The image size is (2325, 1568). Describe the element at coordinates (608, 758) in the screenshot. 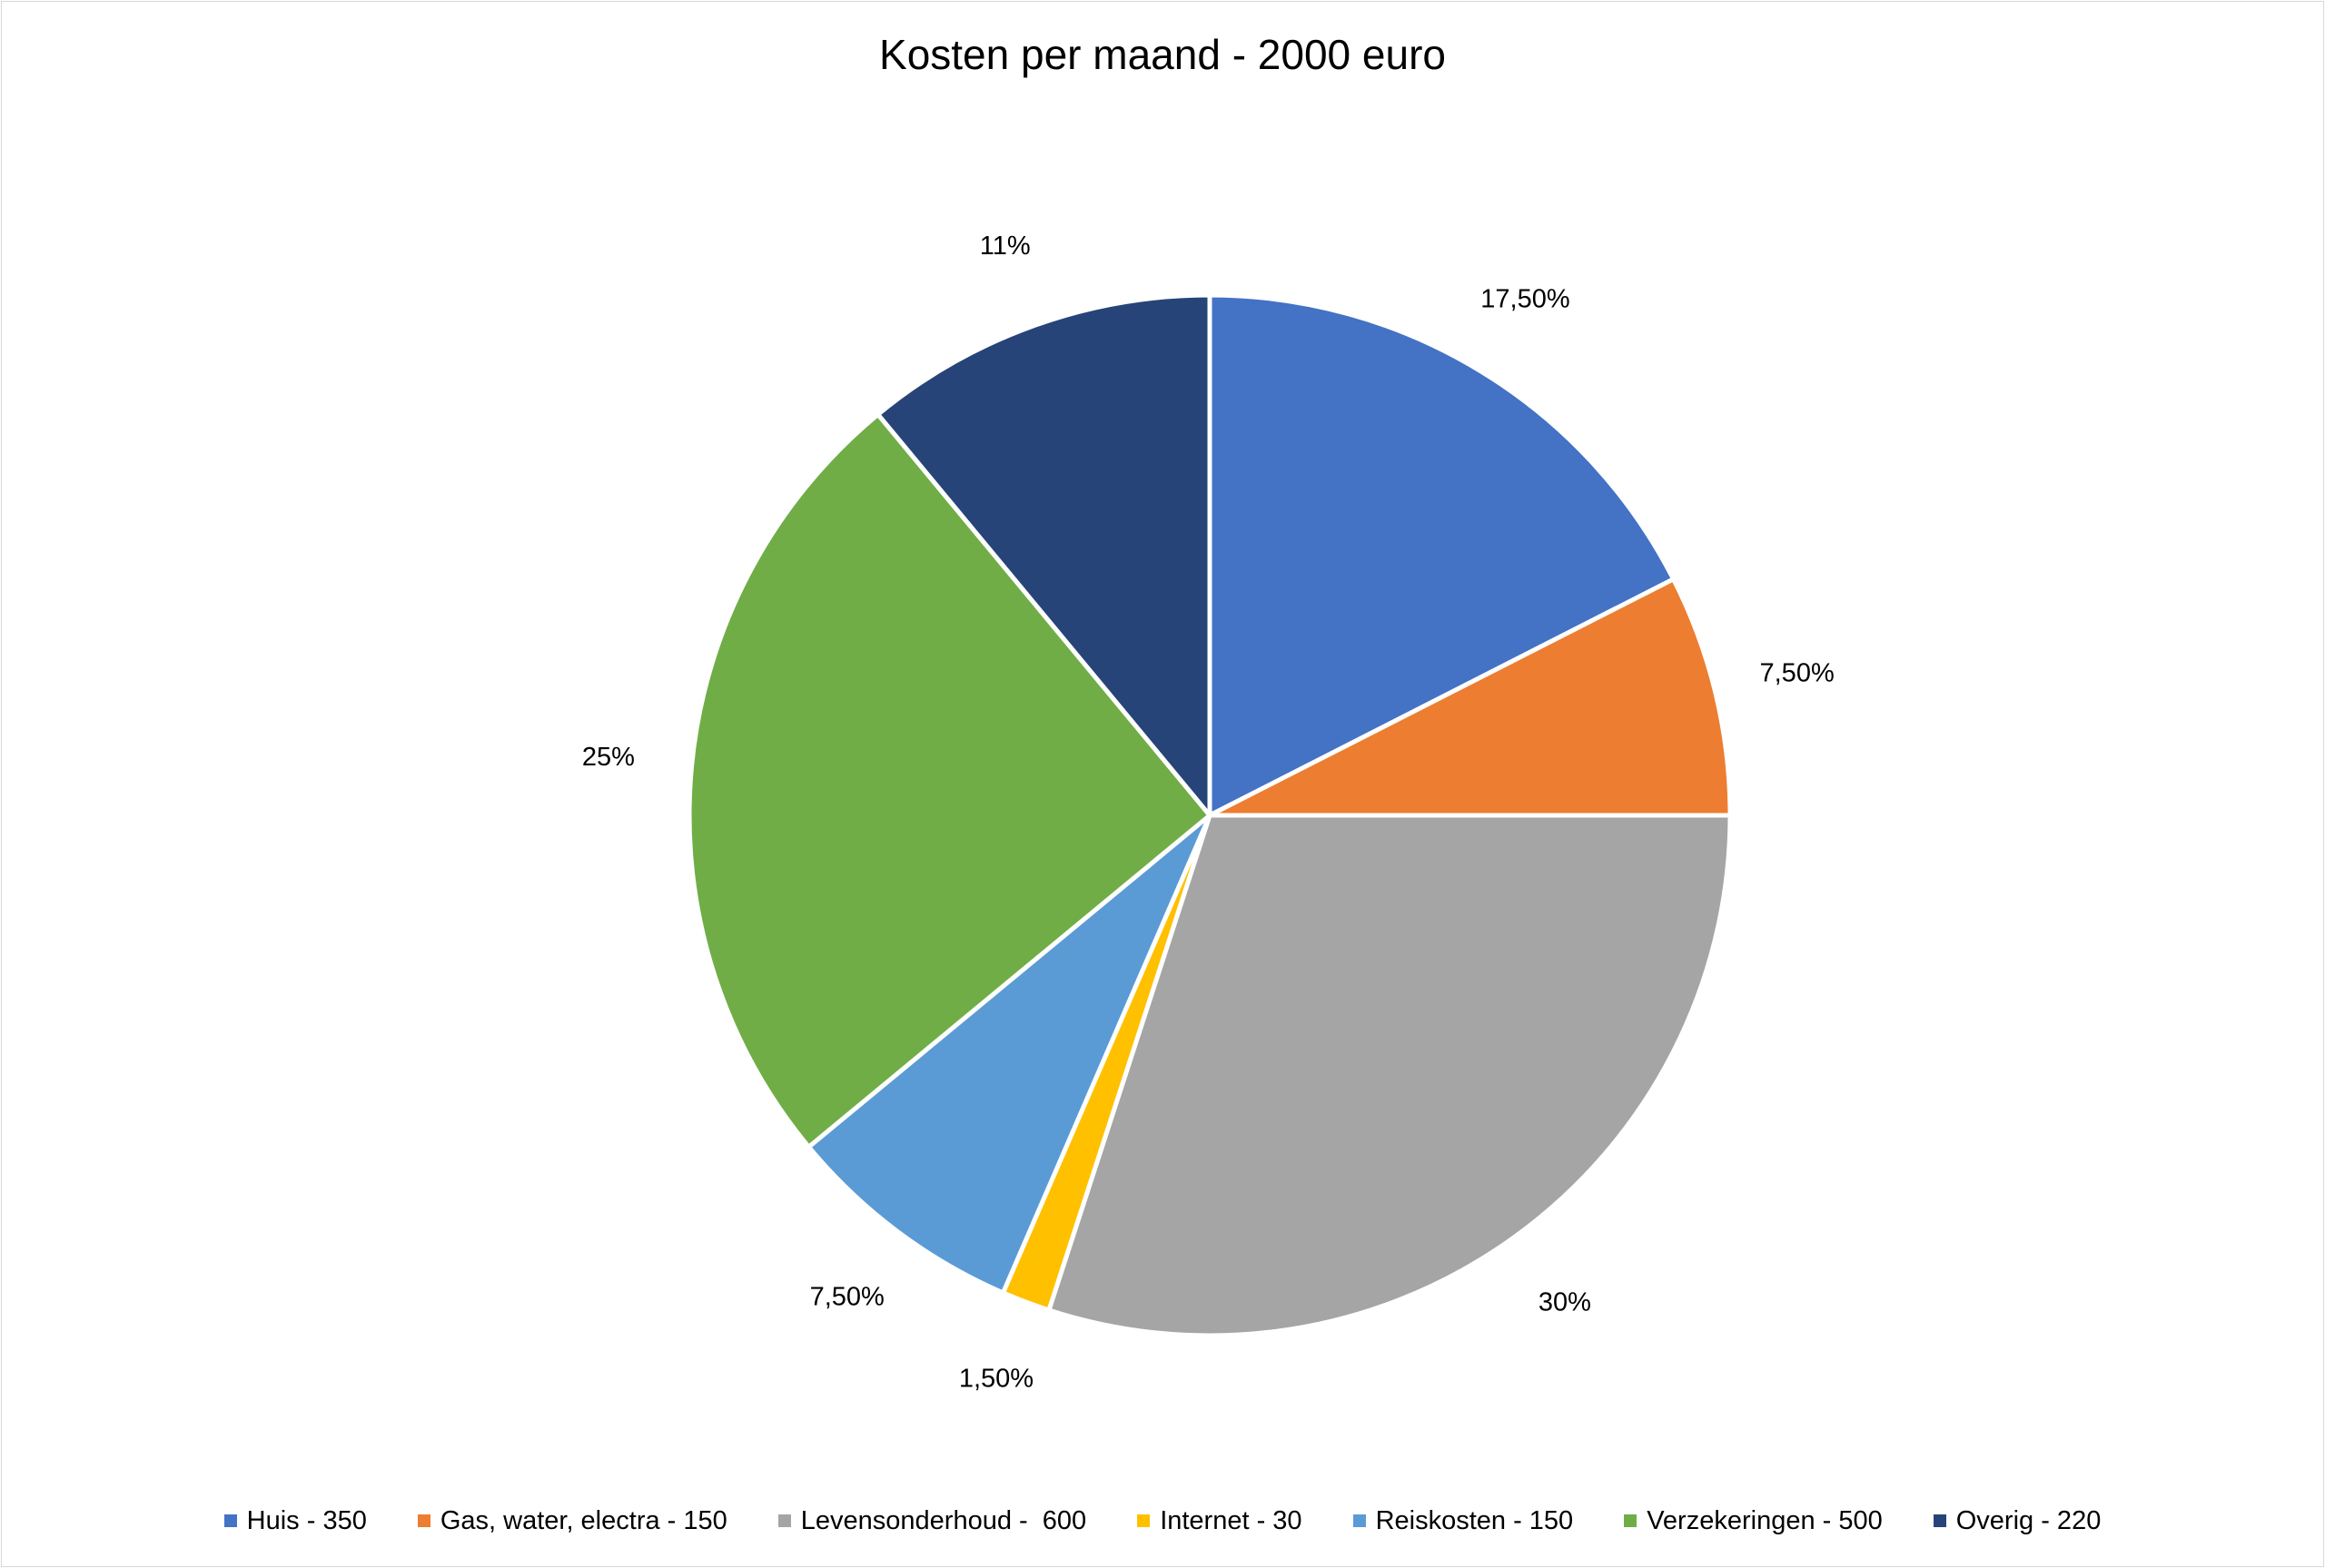

I see `data-label: 25%` at that location.